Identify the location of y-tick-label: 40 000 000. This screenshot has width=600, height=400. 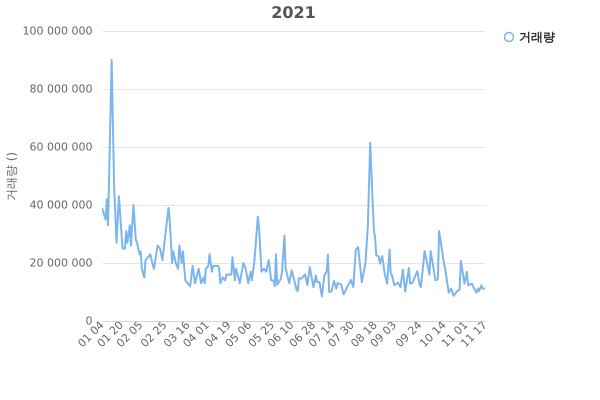
(61, 205).